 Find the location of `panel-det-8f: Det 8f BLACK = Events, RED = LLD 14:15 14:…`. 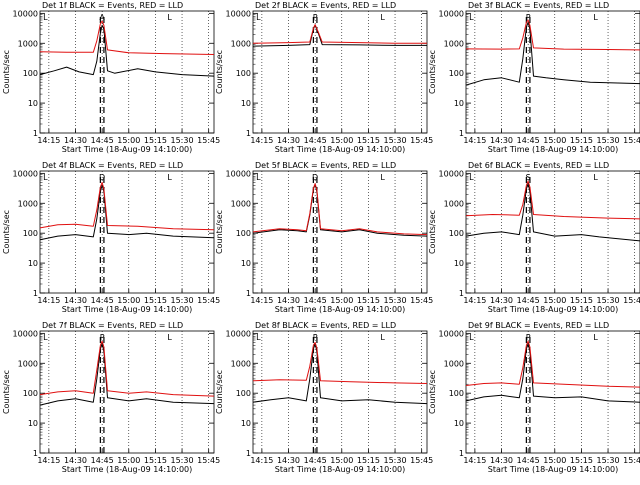

panel-det-8f: Det 8f BLACK = Events, RED = LLD 14:15 14:… is located at coordinates (324, 397).